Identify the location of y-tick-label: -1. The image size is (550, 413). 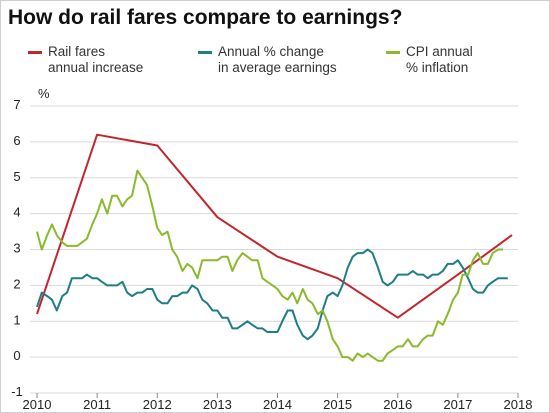
(17, 391).